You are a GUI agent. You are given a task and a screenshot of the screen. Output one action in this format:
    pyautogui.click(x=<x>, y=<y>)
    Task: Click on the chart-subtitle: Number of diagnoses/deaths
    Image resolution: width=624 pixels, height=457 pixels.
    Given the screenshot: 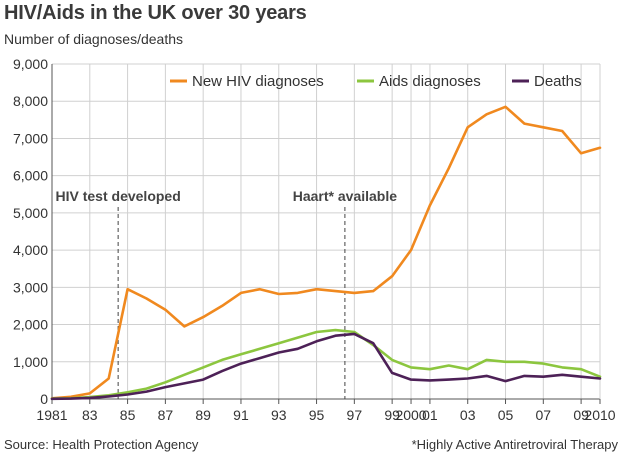 What is the action you would take?
    pyautogui.click(x=93, y=39)
    